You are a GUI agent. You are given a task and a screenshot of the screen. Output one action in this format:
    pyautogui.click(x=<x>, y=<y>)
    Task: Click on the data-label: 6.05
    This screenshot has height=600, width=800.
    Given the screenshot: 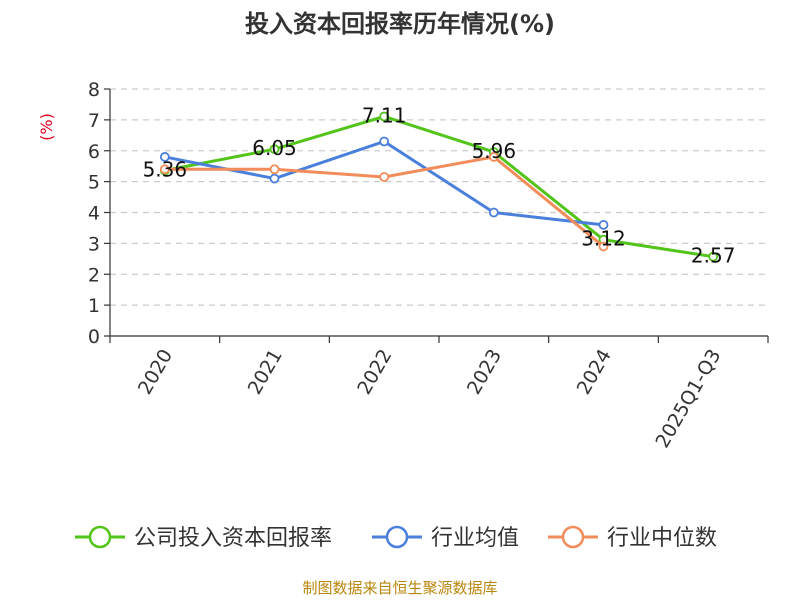 What is the action you would take?
    pyautogui.click(x=274, y=148)
    